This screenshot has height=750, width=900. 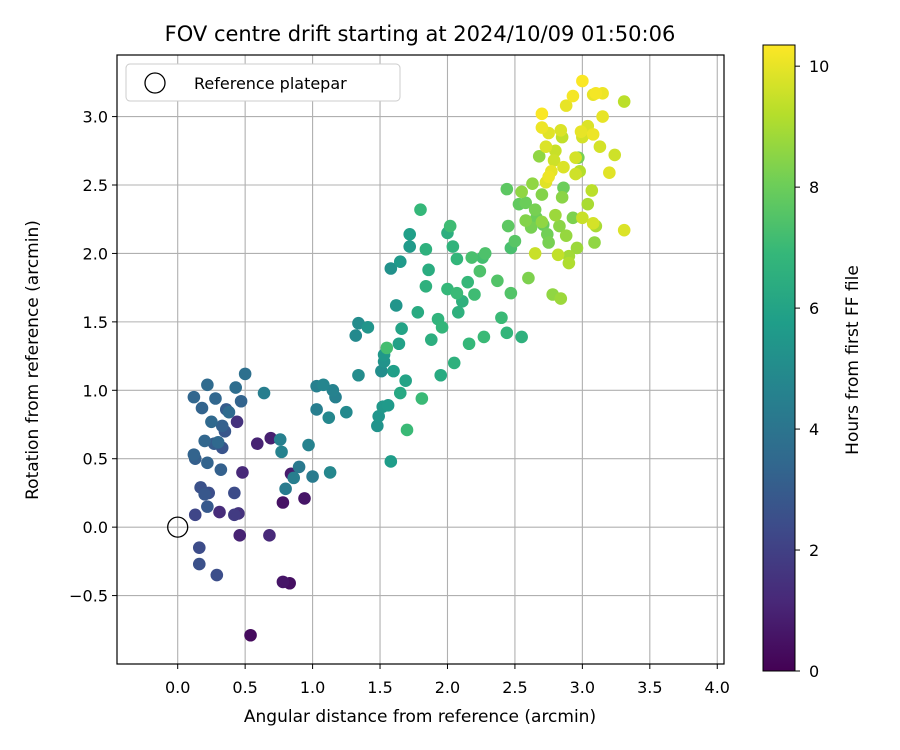 I want to click on x-tick-label: 0.5, so click(x=244, y=687).